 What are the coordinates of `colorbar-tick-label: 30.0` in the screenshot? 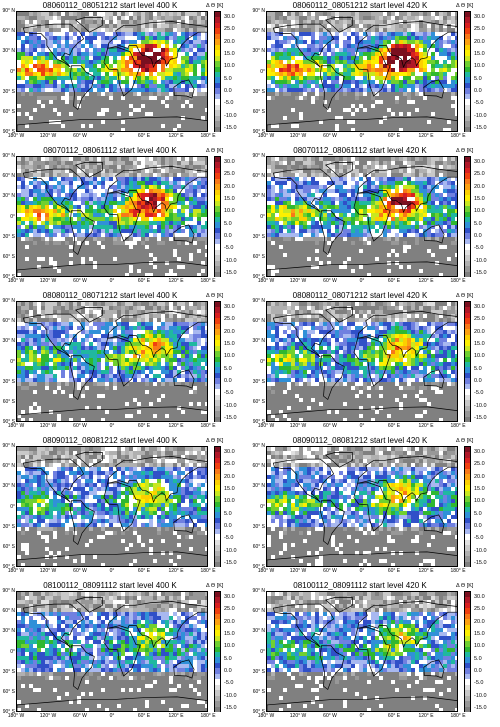 It's located at (479, 17).